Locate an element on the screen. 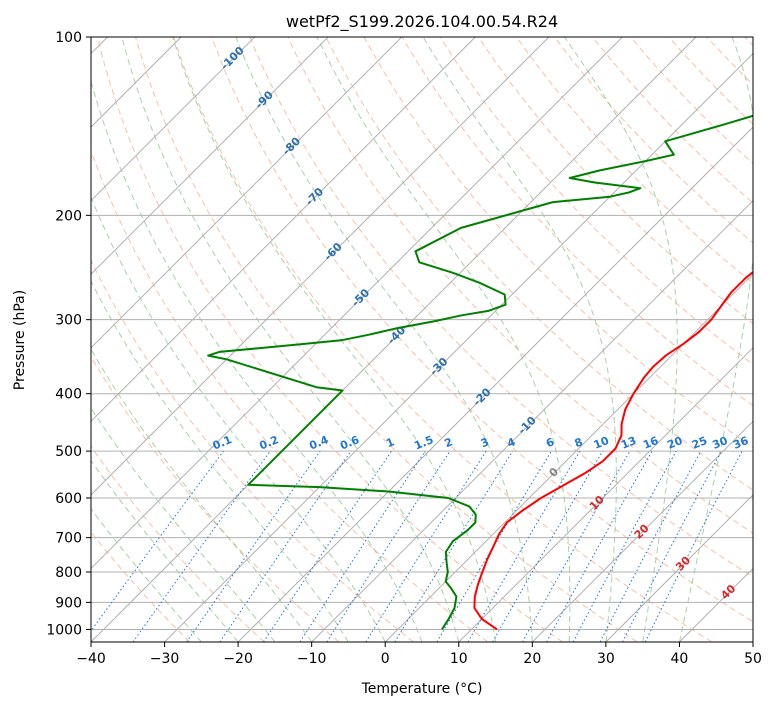 The image size is (775, 708). y-tick-label: 700 is located at coordinates (68, 539).